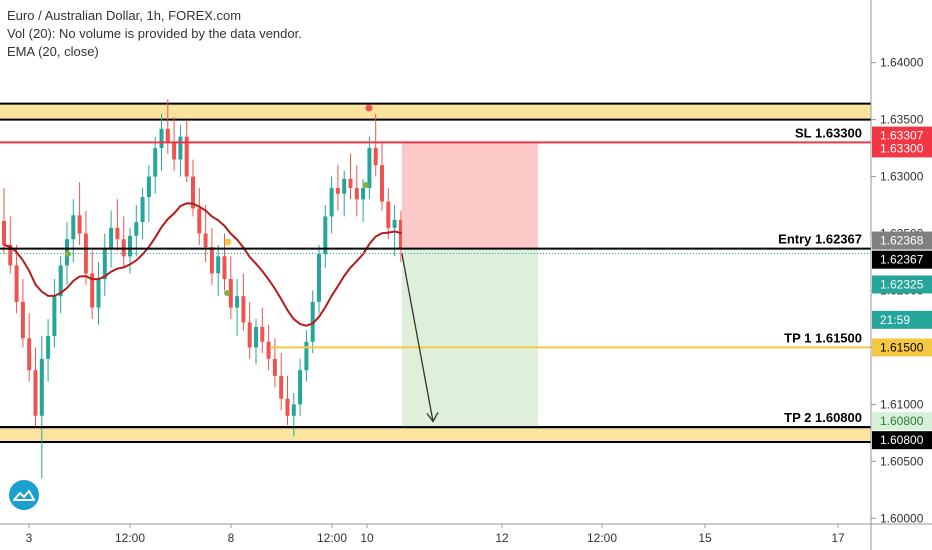 This screenshot has height=550, width=932. Describe the element at coordinates (902, 404) in the screenshot. I see `y-tick-label: 1.61000` at that location.